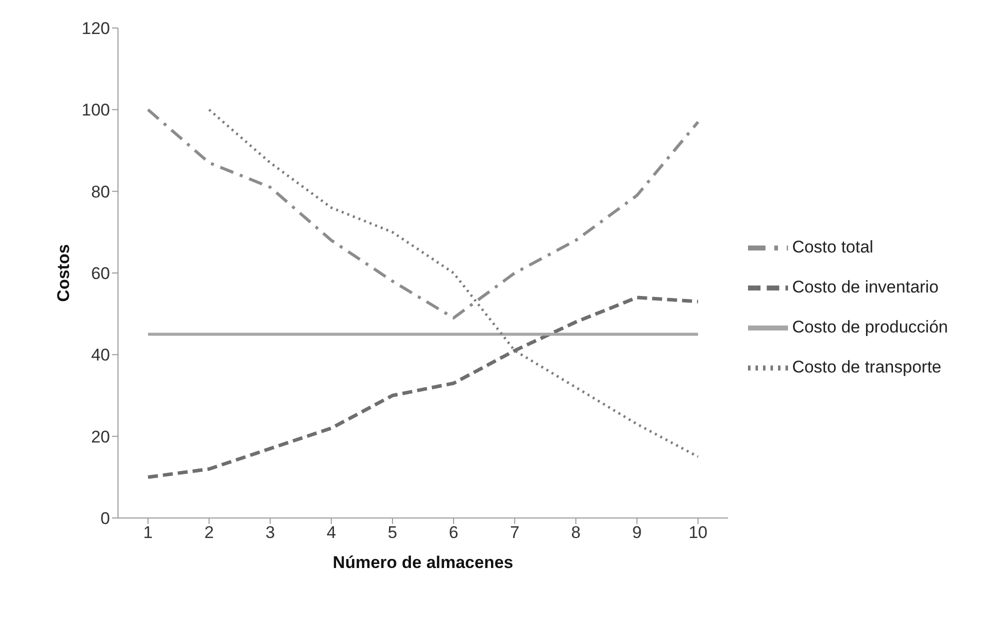 The height and width of the screenshot is (621, 988). What do you see at coordinates (100, 192) in the screenshot?
I see `y-tick-label: 80` at bounding box center [100, 192].